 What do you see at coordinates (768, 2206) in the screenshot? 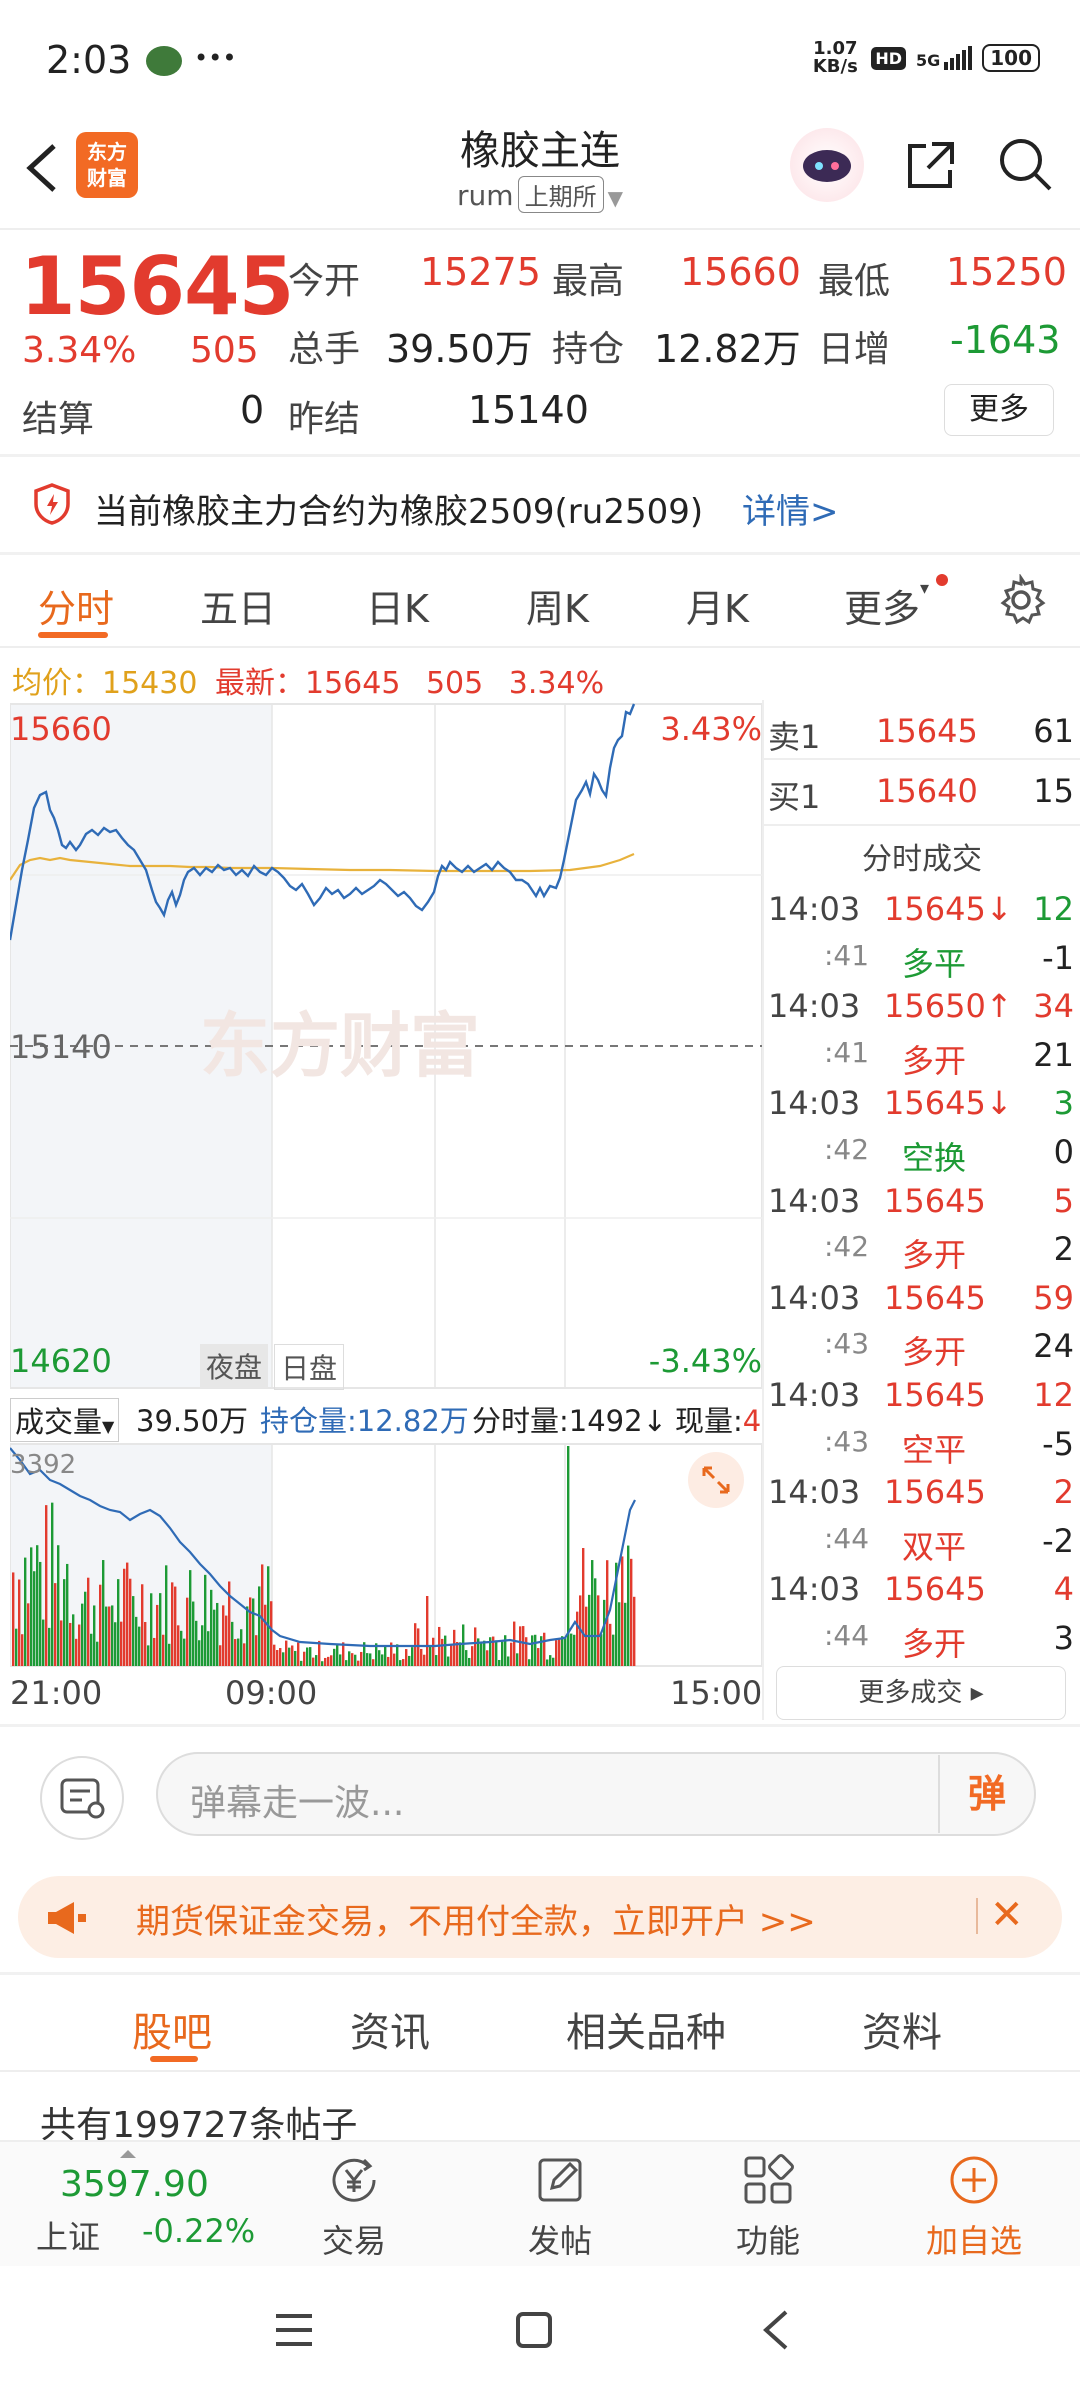
I see `nav-function: 功能` at bounding box center [768, 2206].